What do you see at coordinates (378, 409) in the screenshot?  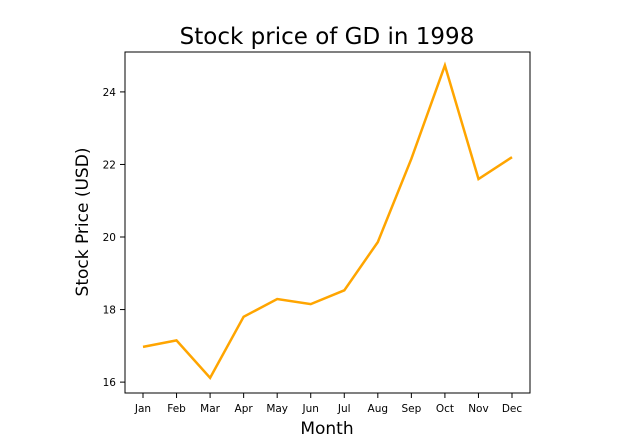 I see `x-tick-label: Aug` at bounding box center [378, 409].